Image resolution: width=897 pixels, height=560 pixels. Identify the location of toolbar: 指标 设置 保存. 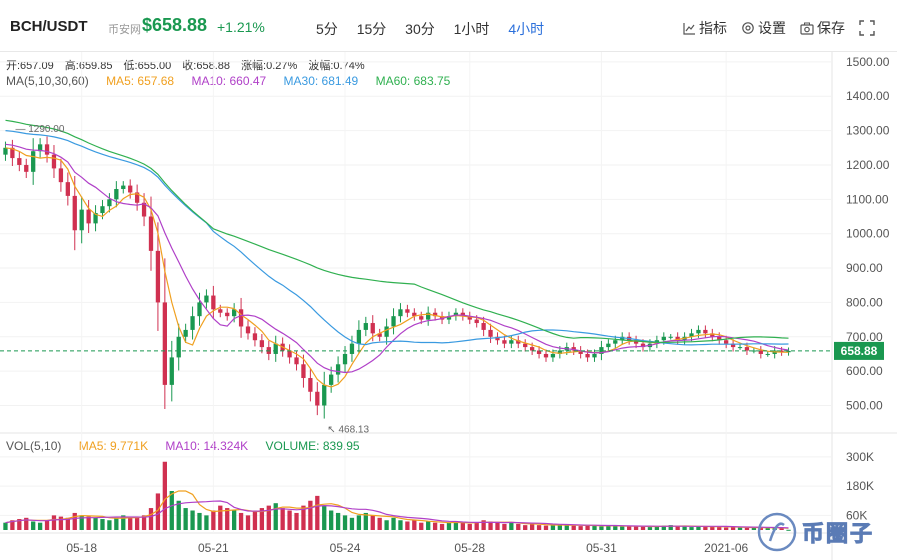
(779, 28).